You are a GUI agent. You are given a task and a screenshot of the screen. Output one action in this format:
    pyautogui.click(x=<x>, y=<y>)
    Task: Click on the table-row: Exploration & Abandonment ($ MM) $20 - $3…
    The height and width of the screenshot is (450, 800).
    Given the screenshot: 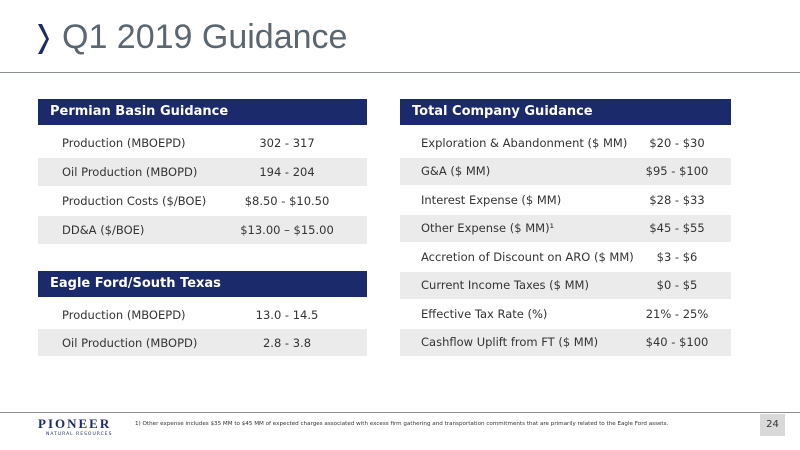 What is the action you would take?
    pyautogui.click(x=565, y=143)
    